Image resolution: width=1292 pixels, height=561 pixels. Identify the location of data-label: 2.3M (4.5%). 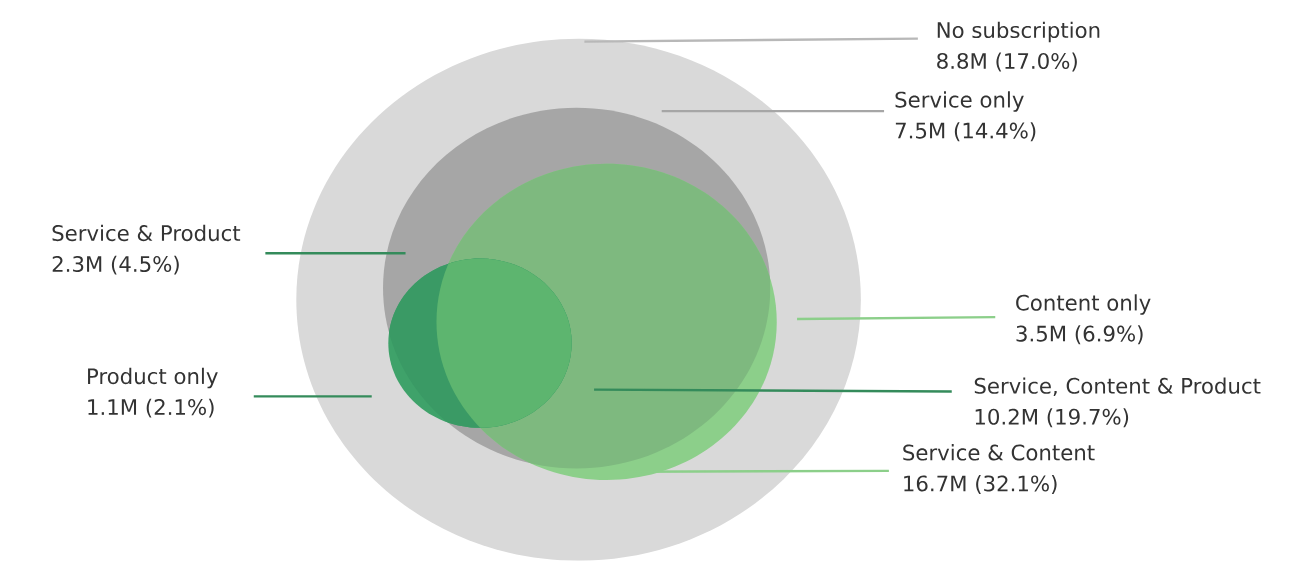
(115, 265).